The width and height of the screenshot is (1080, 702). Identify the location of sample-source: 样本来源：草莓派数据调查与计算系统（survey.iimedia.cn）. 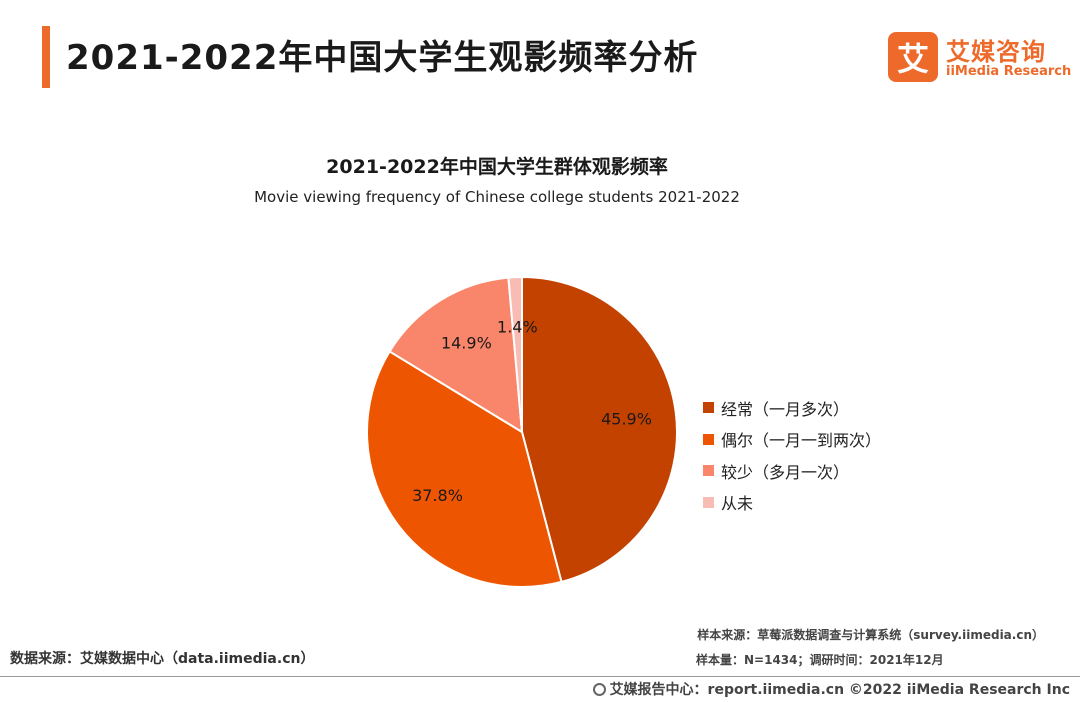
(870, 635).